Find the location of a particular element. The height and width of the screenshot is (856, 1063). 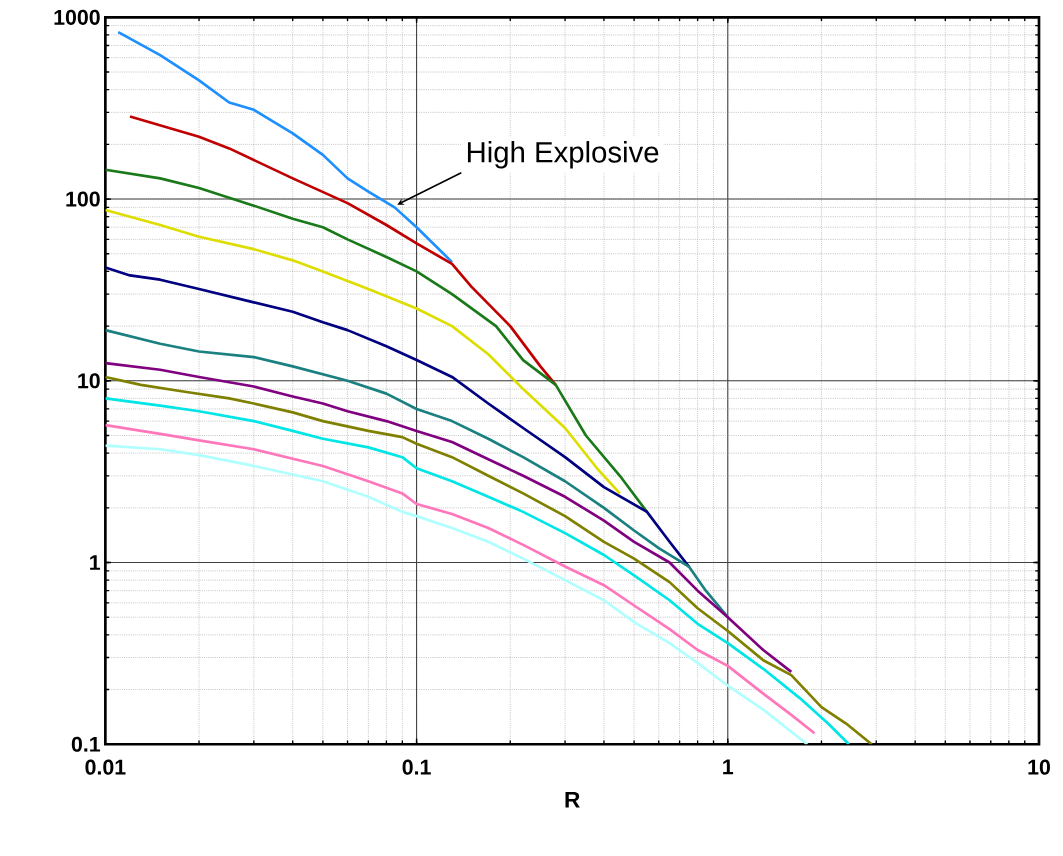

y-tick-label: 100 is located at coordinates (83, 199).